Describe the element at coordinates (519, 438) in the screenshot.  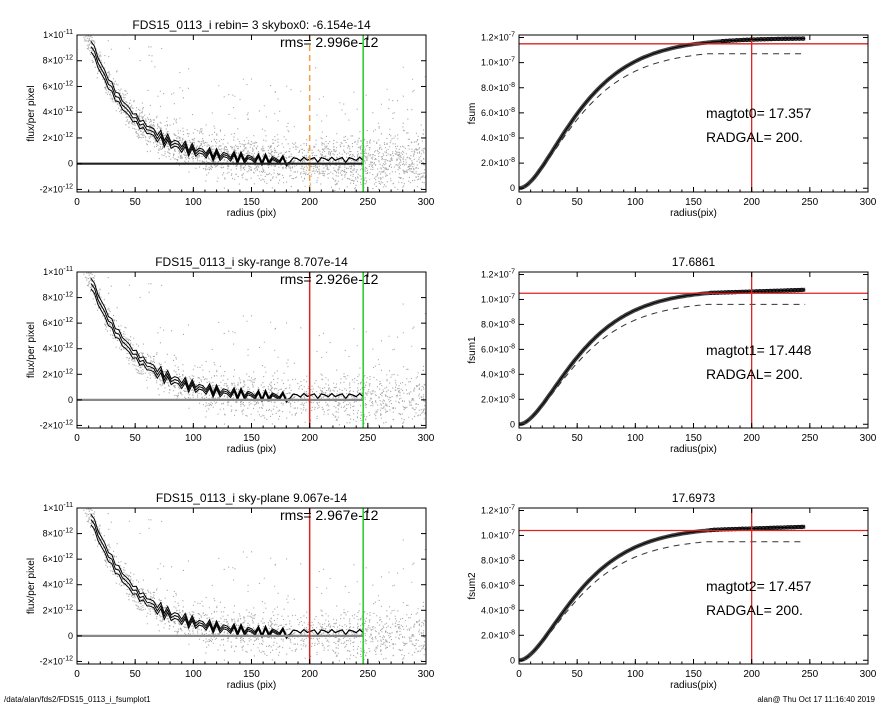
I see `x-tick-label: 0` at that location.